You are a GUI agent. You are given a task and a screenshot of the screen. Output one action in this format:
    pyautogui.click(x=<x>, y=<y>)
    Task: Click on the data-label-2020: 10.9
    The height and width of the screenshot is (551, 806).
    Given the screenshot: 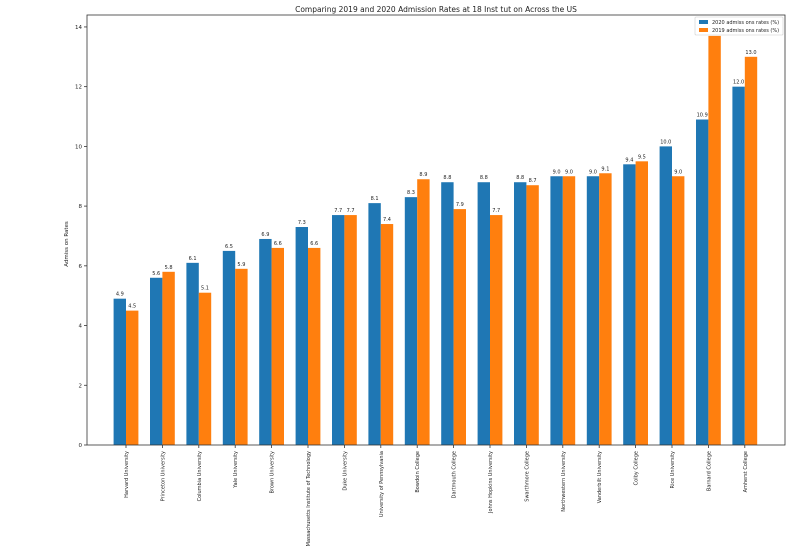 What is the action you would take?
    pyautogui.click(x=702, y=116)
    